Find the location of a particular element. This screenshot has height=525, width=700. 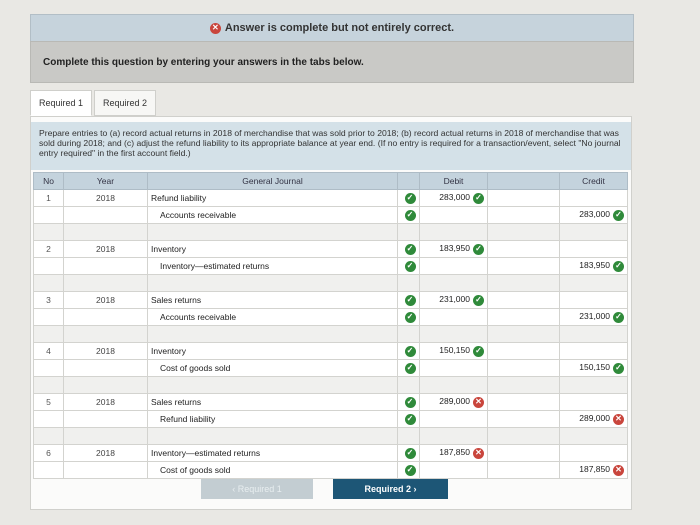

debit-amount-field: 283,000 is located at coordinates (454, 197).